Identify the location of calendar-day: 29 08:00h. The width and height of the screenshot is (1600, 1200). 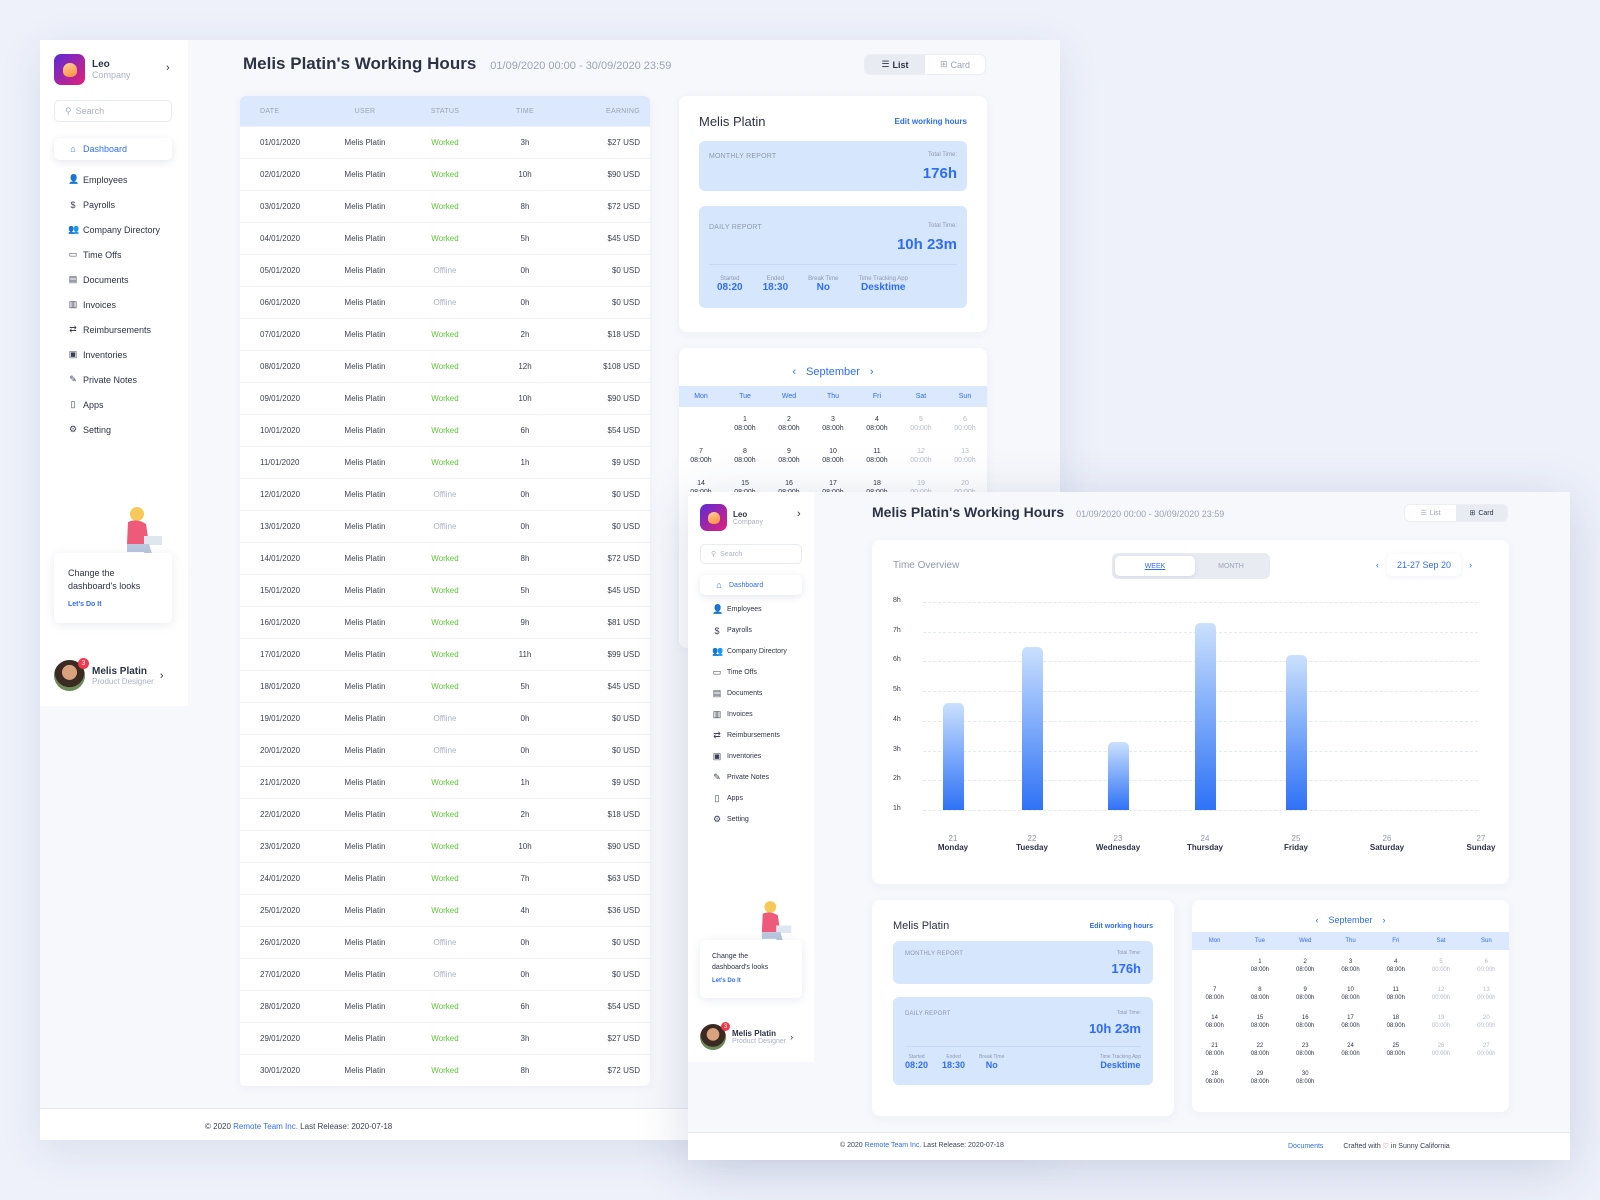
(1259, 1076).